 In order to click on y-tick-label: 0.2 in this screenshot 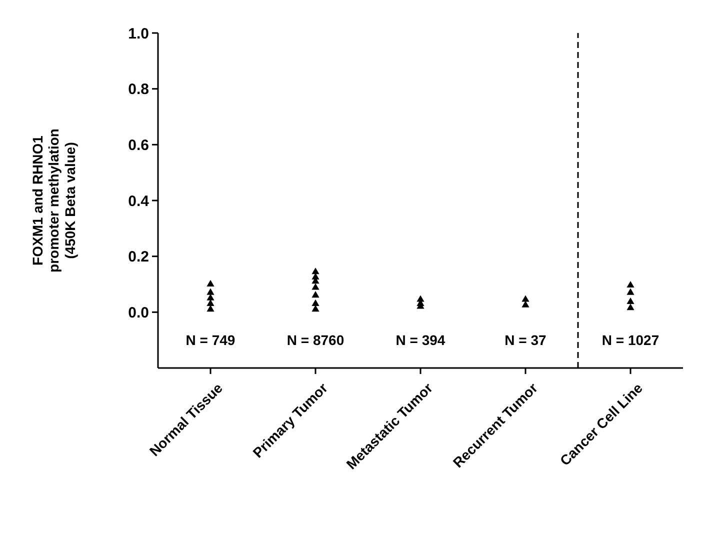, I will do `click(138, 257)`.